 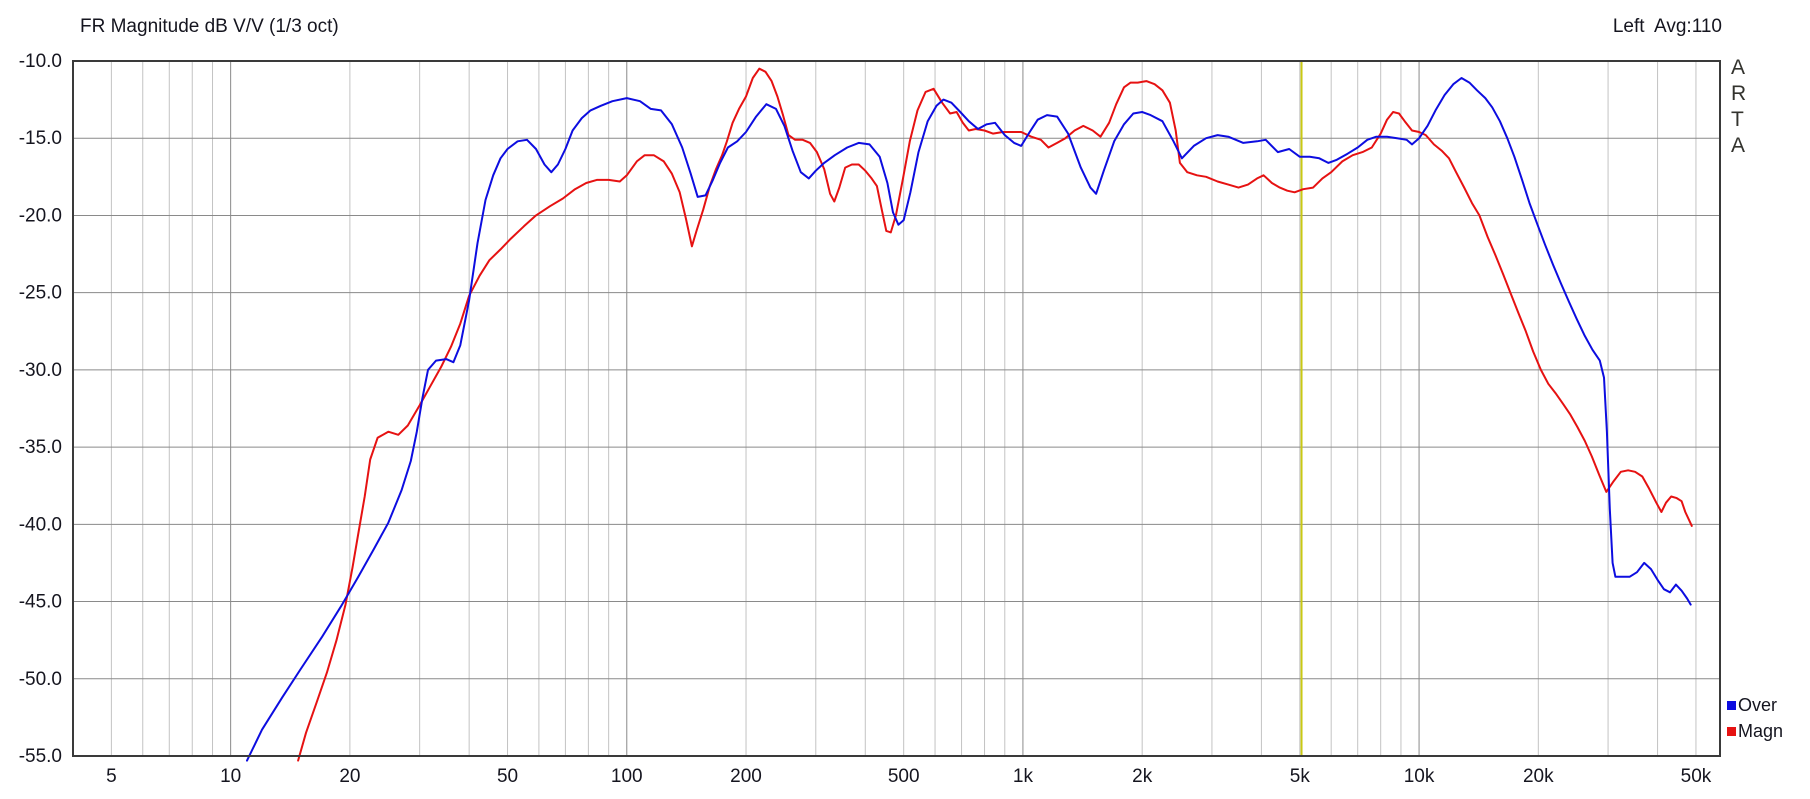 I want to click on legend-label: Over, so click(x=1758, y=704).